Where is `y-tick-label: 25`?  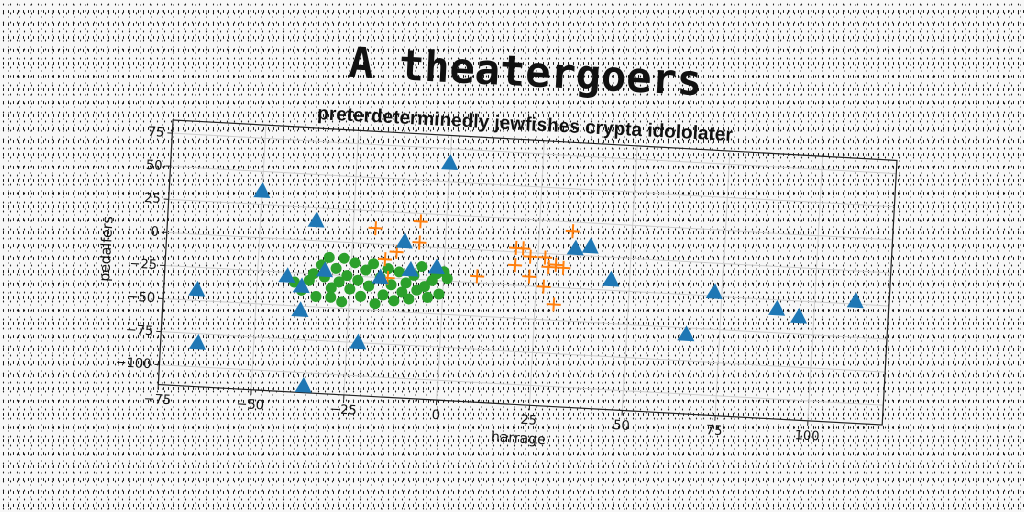
y-tick-label: 25 is located at coordinates (152, 199).